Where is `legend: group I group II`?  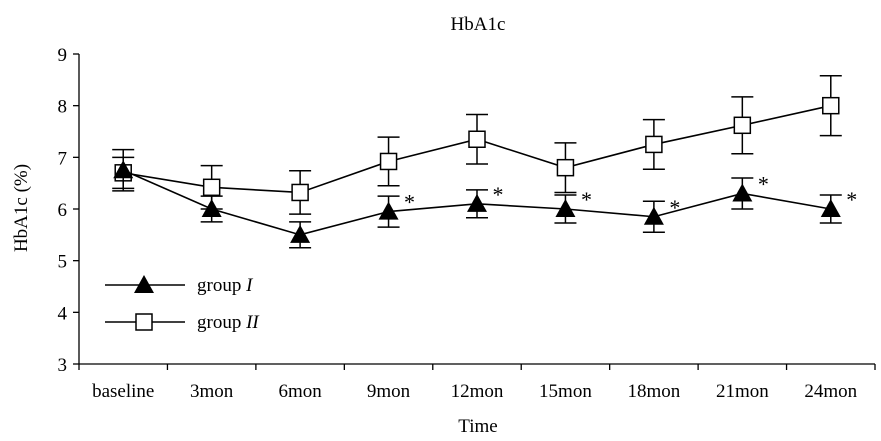 legend: group I group II is located at coordinates (182, 304).